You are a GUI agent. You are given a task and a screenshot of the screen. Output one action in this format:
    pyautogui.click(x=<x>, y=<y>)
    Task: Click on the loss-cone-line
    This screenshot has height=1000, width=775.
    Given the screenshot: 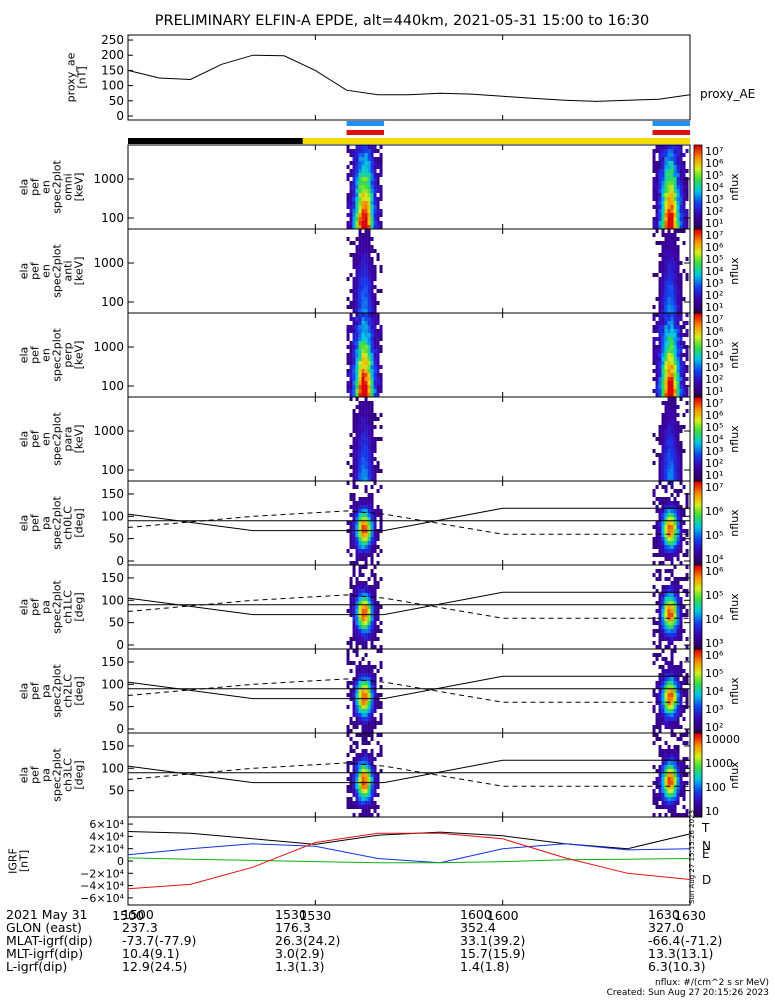 What is the action you would take?
    pyautogui.click(x=408, y=687)
    